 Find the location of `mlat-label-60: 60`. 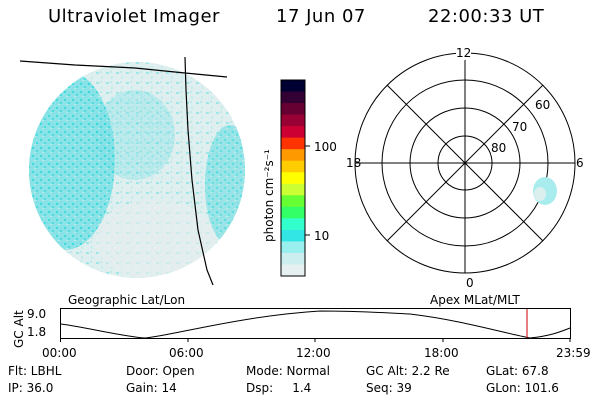

mlat-label-60: 60 is located at coordinates (543, 105).